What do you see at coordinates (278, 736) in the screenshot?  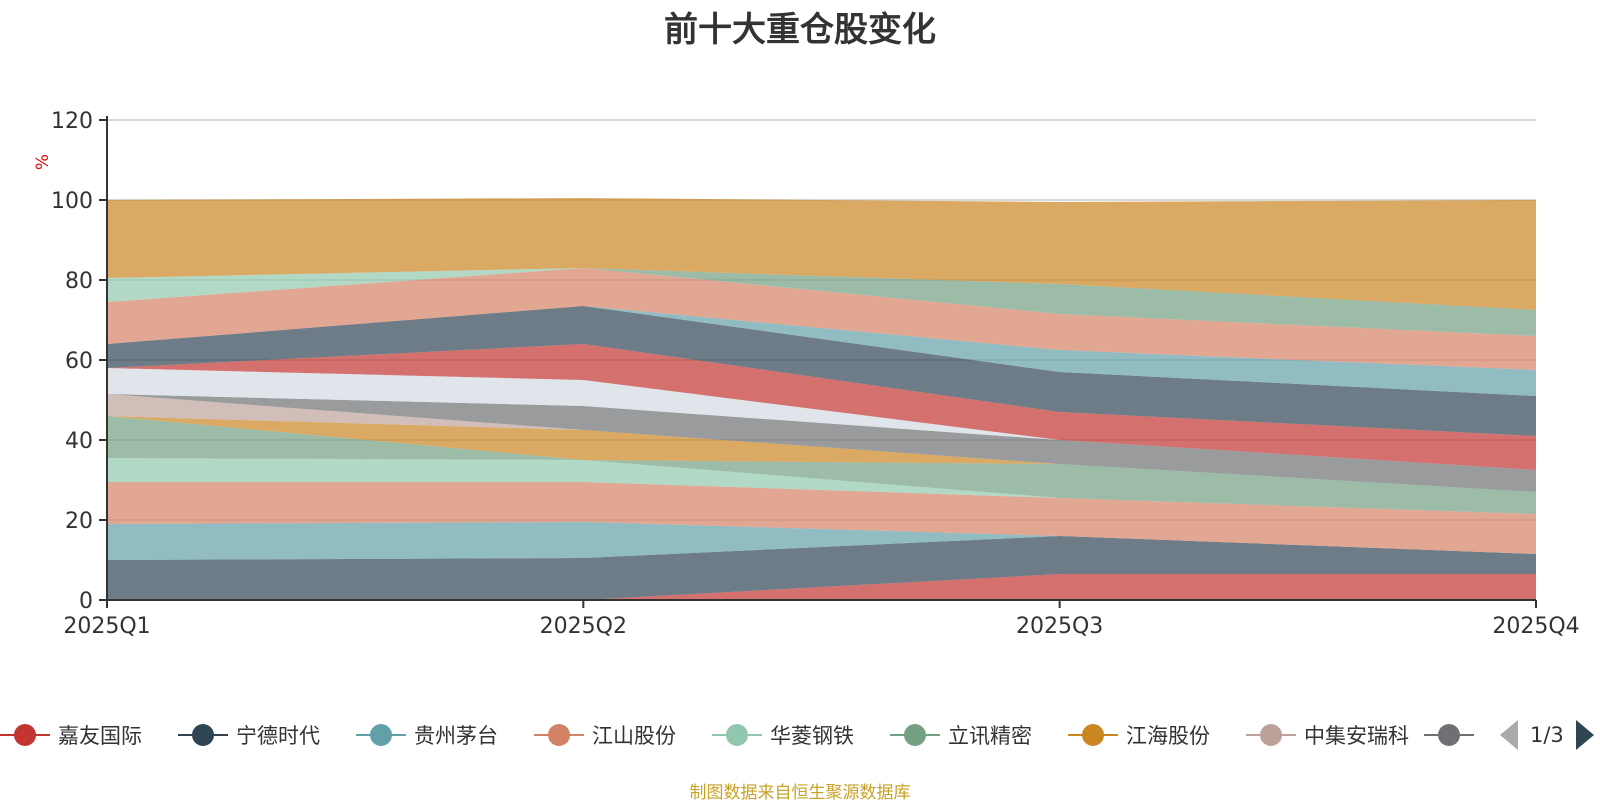 I see `legend-label: 宁德时代` at bounding box center [278, 736].